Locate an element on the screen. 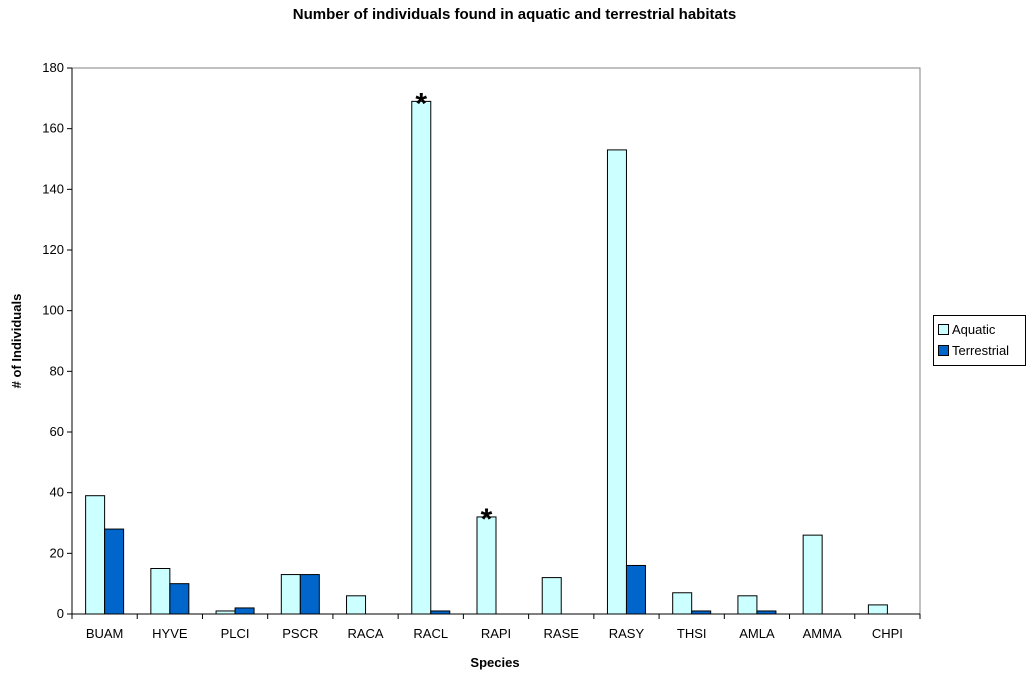 The height and width of the screenshot is (675, 1029). y-tick-label-20: 20 is located at coordinates (57, 552).